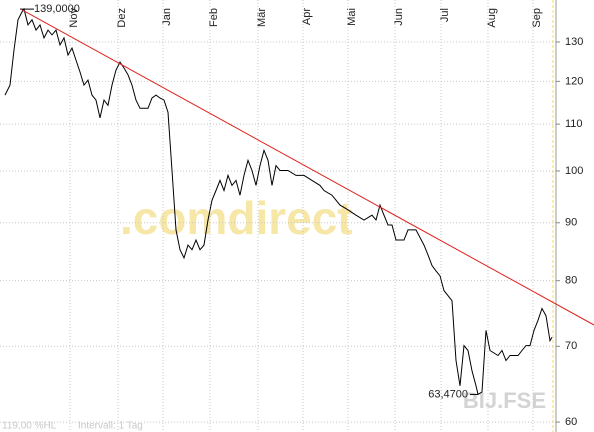  Describe the element at coordinates (574, 81) in the screenshot. I see `y-tick-label: 120` at that location.